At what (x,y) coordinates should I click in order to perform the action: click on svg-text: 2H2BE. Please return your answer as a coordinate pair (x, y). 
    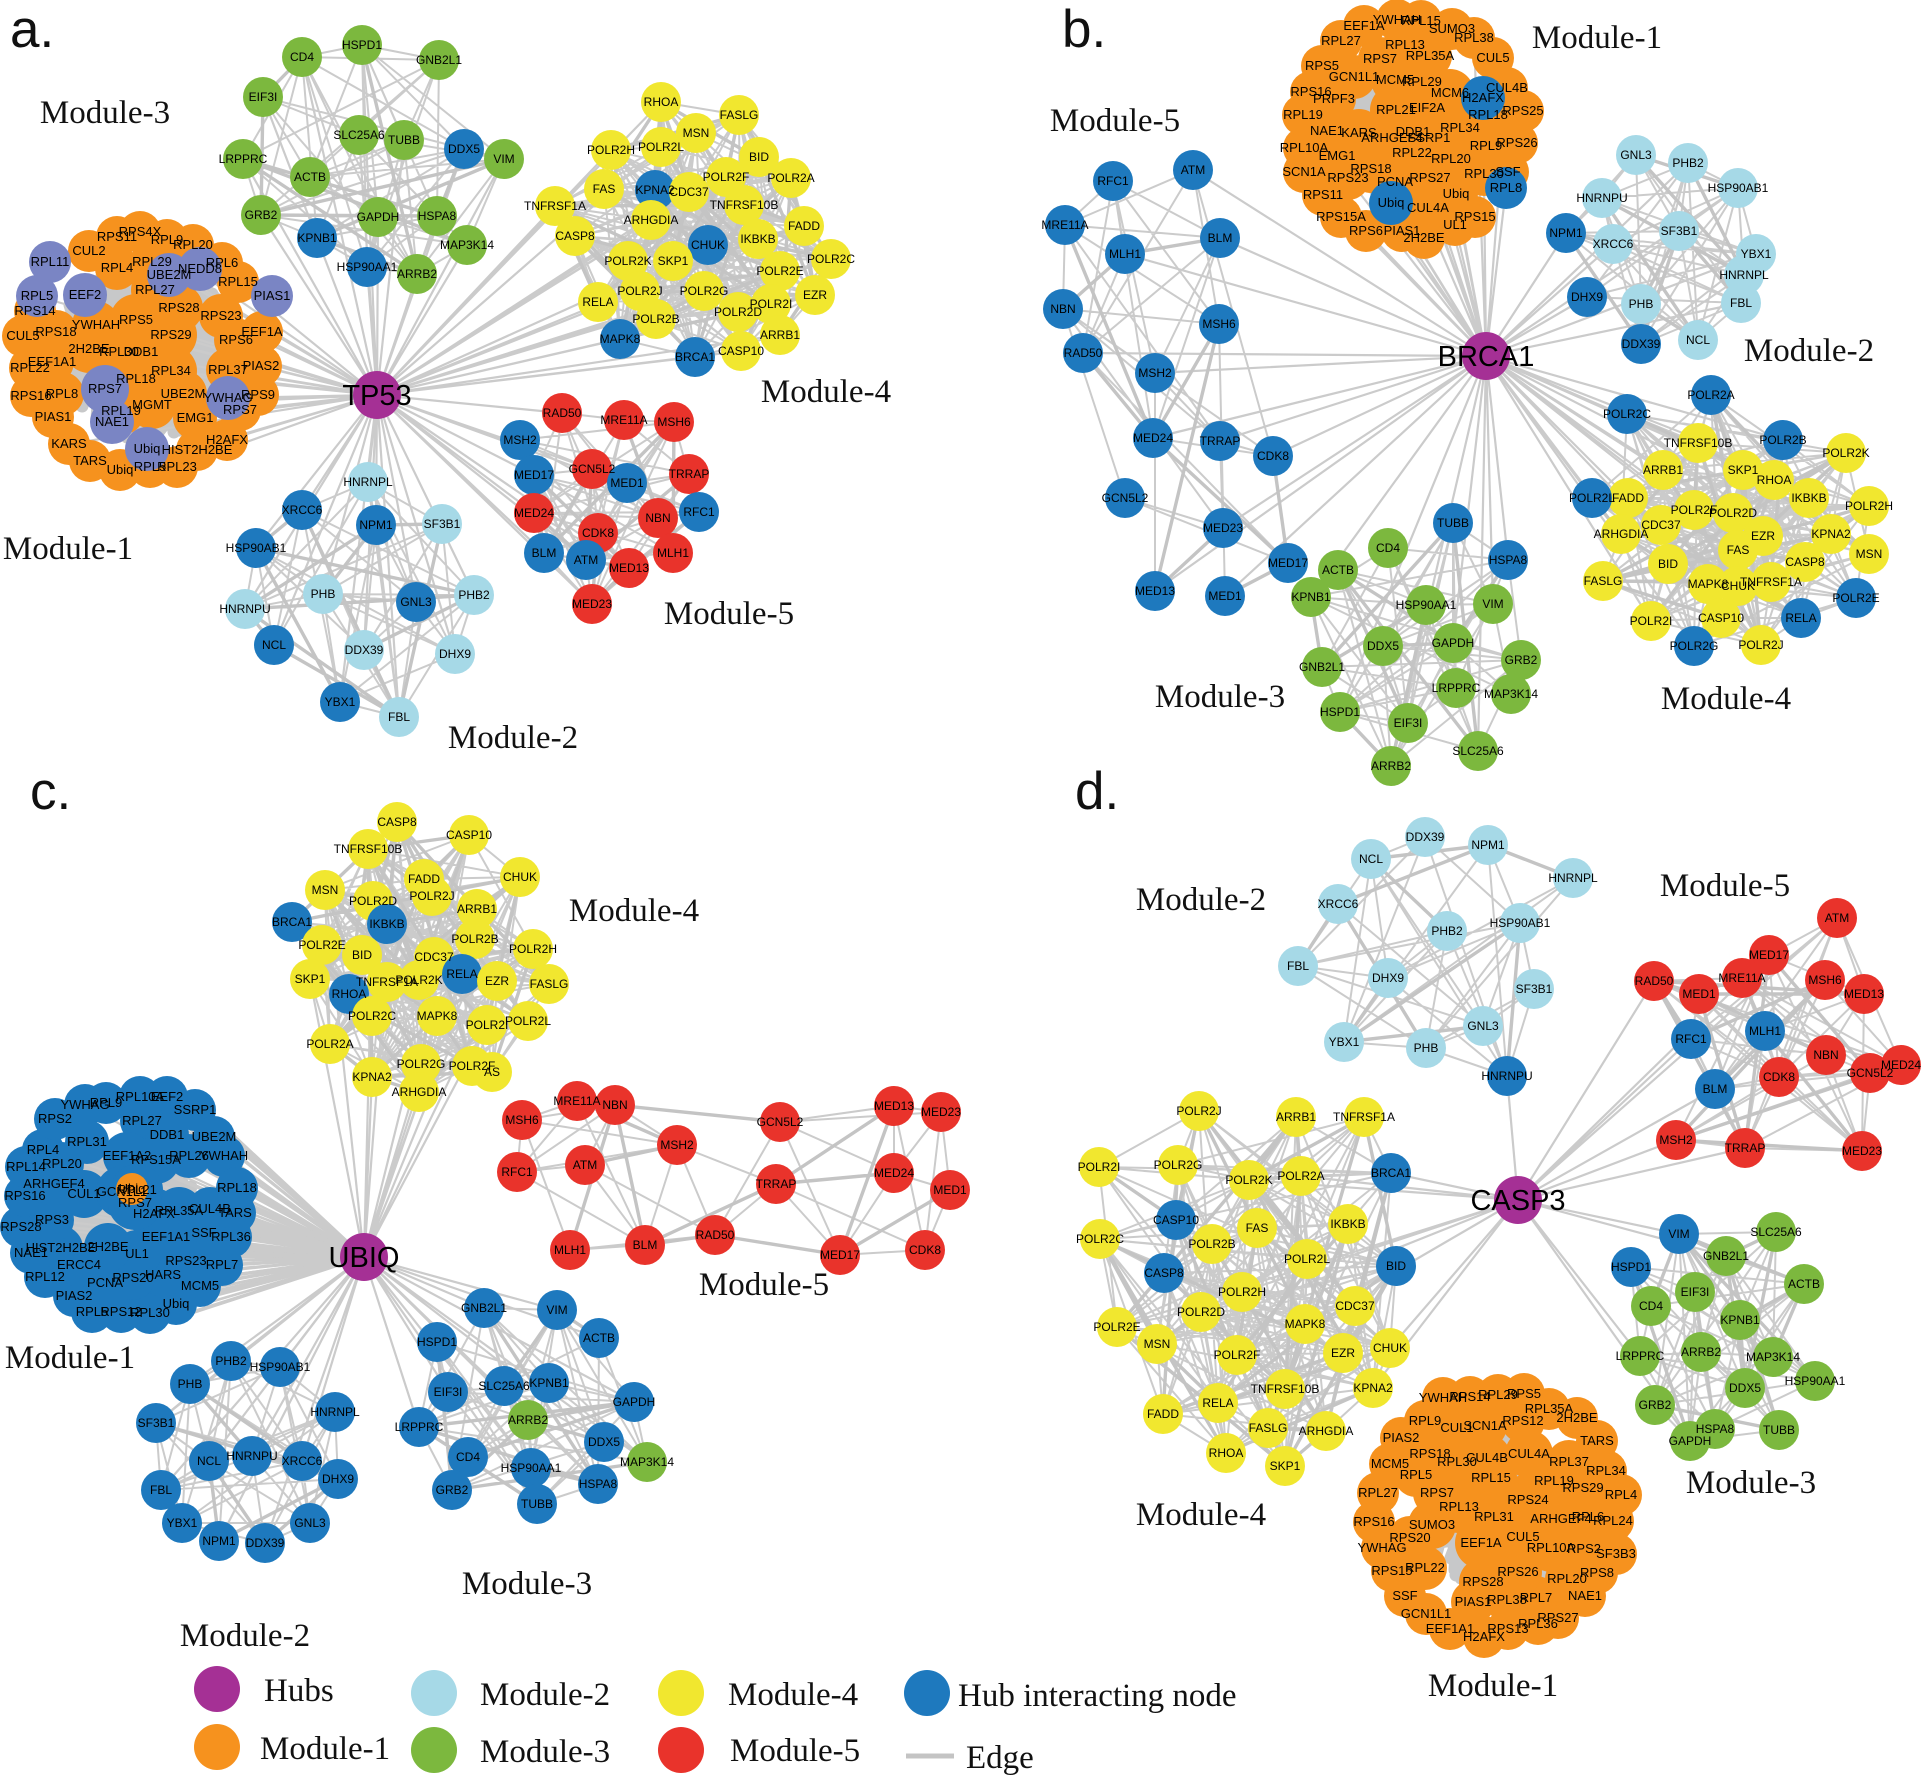
    Looking at the image, I should click on (1577, 1417).